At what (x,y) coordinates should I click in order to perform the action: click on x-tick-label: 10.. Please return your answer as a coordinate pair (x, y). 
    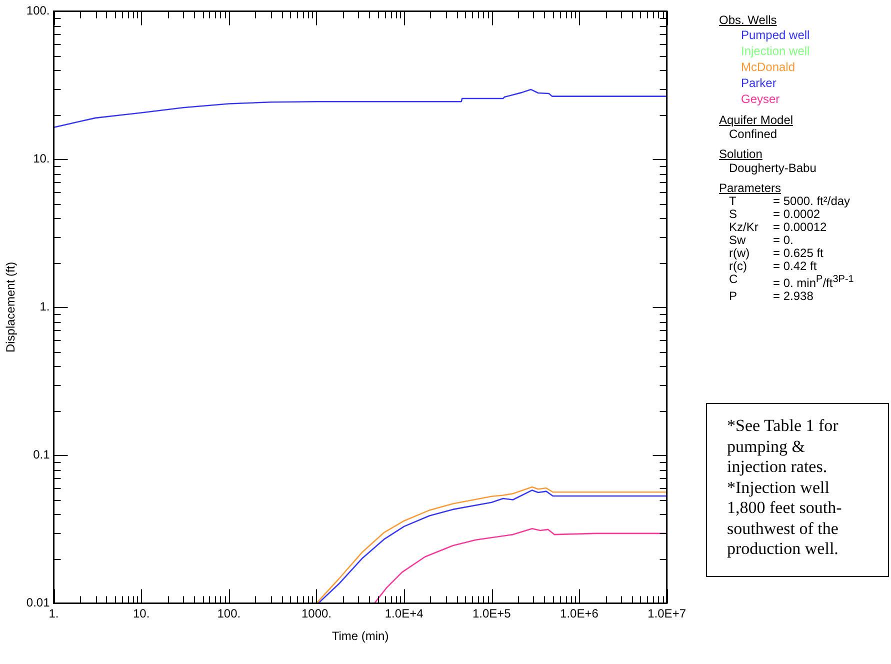
    Looking at the image, I should click on (141, 613).